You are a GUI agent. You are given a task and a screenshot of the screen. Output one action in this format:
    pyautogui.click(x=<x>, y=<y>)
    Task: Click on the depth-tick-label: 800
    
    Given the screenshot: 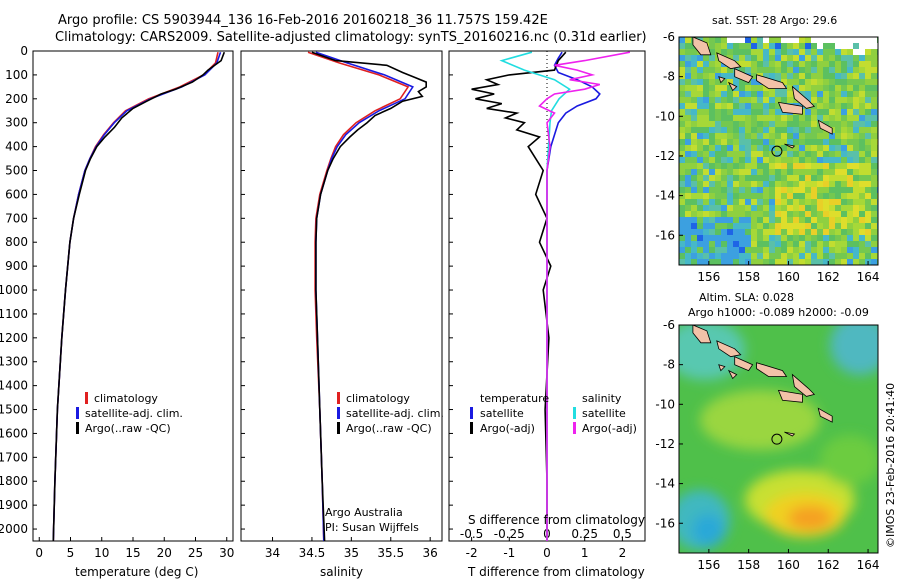 What is the action you would take?
    pyautogui.click(x=16, y=242)
    